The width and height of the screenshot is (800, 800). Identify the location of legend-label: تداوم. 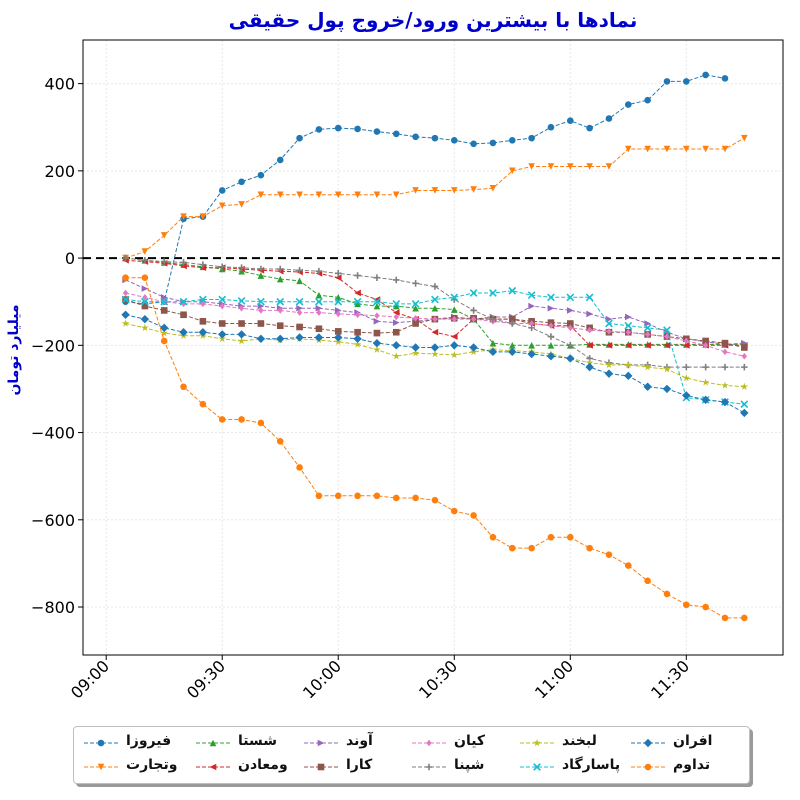
(692, 765).